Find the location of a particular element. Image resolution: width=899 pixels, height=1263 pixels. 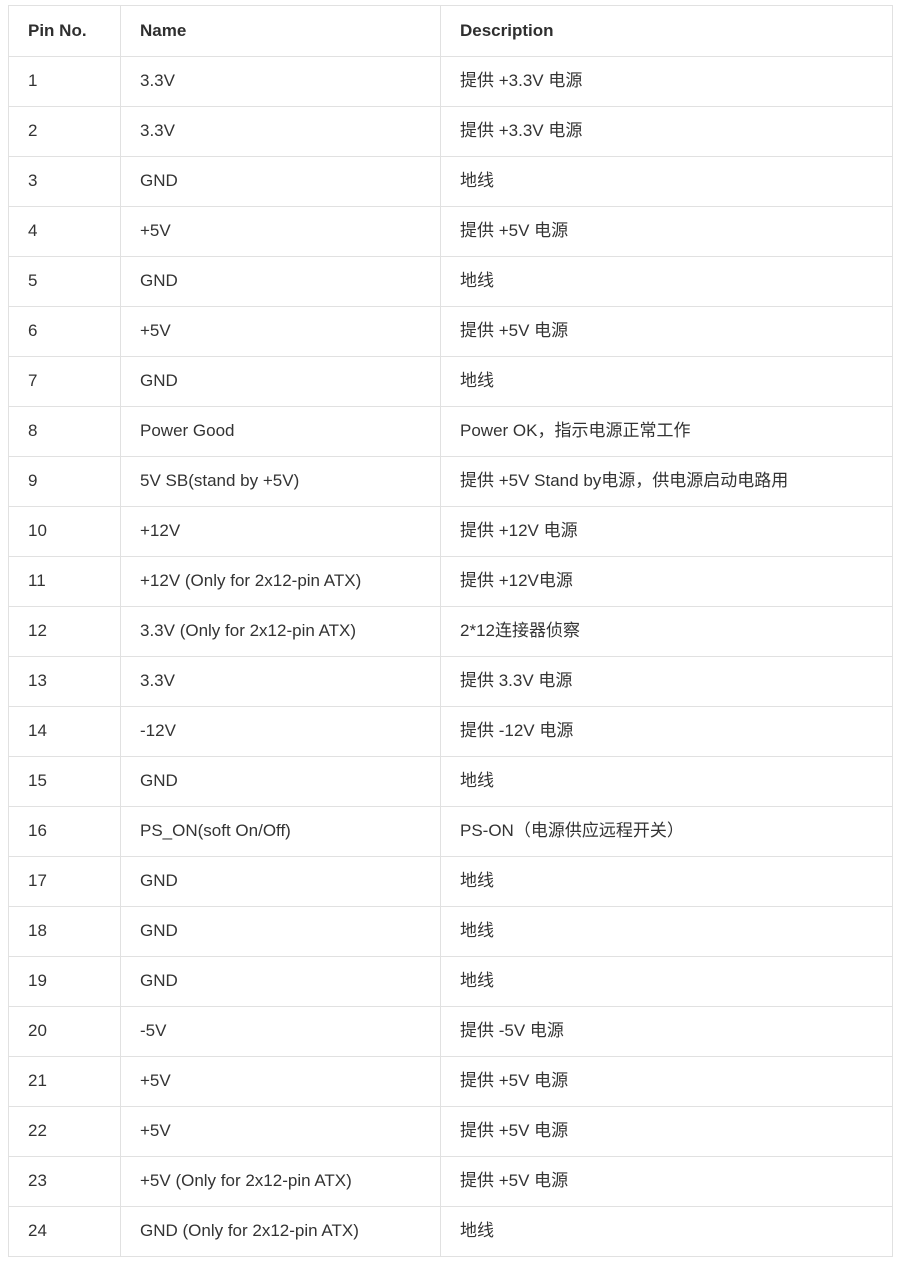

table-row: 17 GND 地线 is located at coordinates (450, 881).